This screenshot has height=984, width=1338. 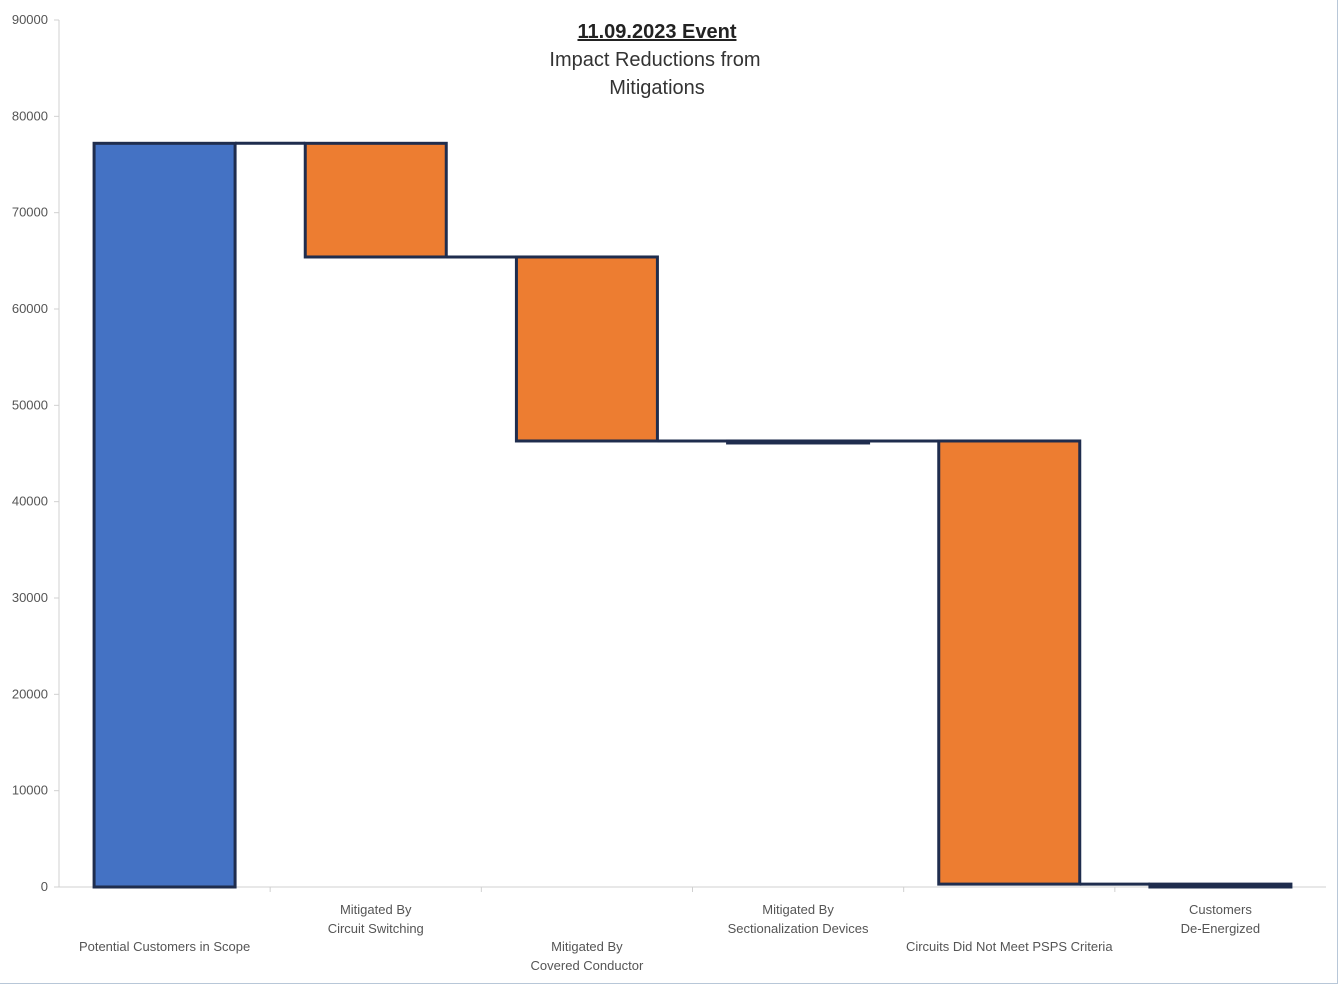 I want to click on y-tick-label: 0, so click(x=44, y=886).